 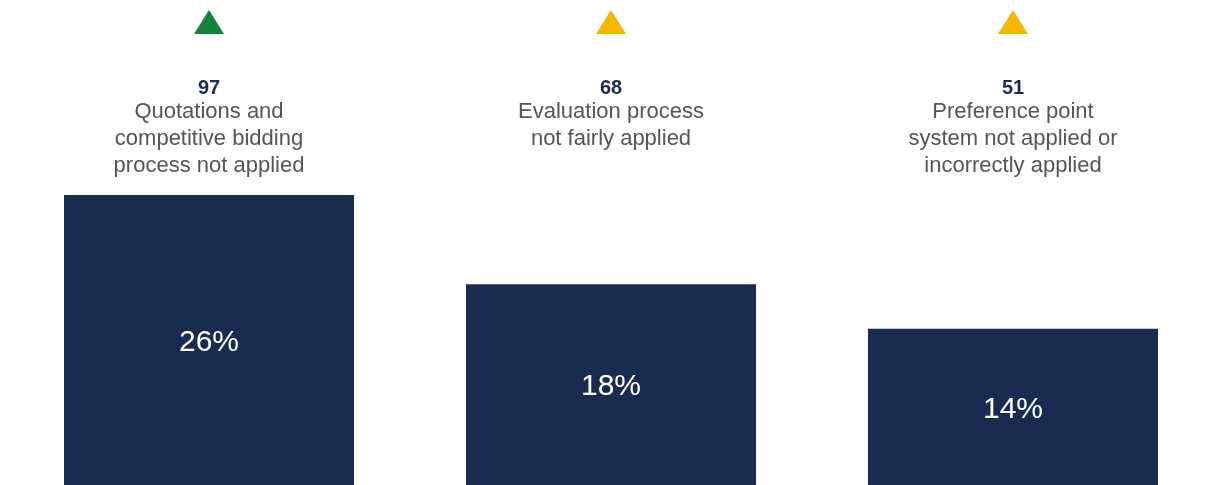 I want to click on data-label: 26%, so click(x=209, y=340).